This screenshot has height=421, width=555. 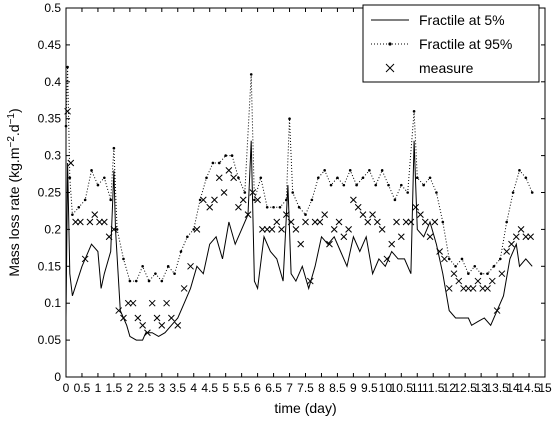 I want to click on y-axis-label-end: ), so click(x=14, y=110).